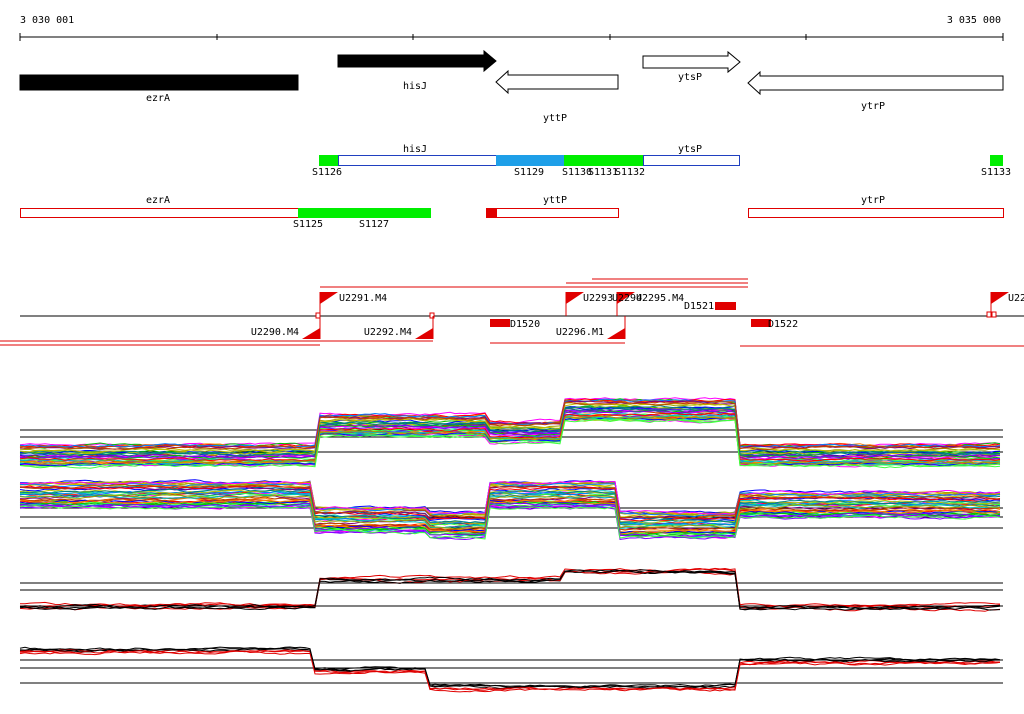 This screenshot has height=714, width=1024. I want to click on gene-label: ytsP, so click(690, 77).